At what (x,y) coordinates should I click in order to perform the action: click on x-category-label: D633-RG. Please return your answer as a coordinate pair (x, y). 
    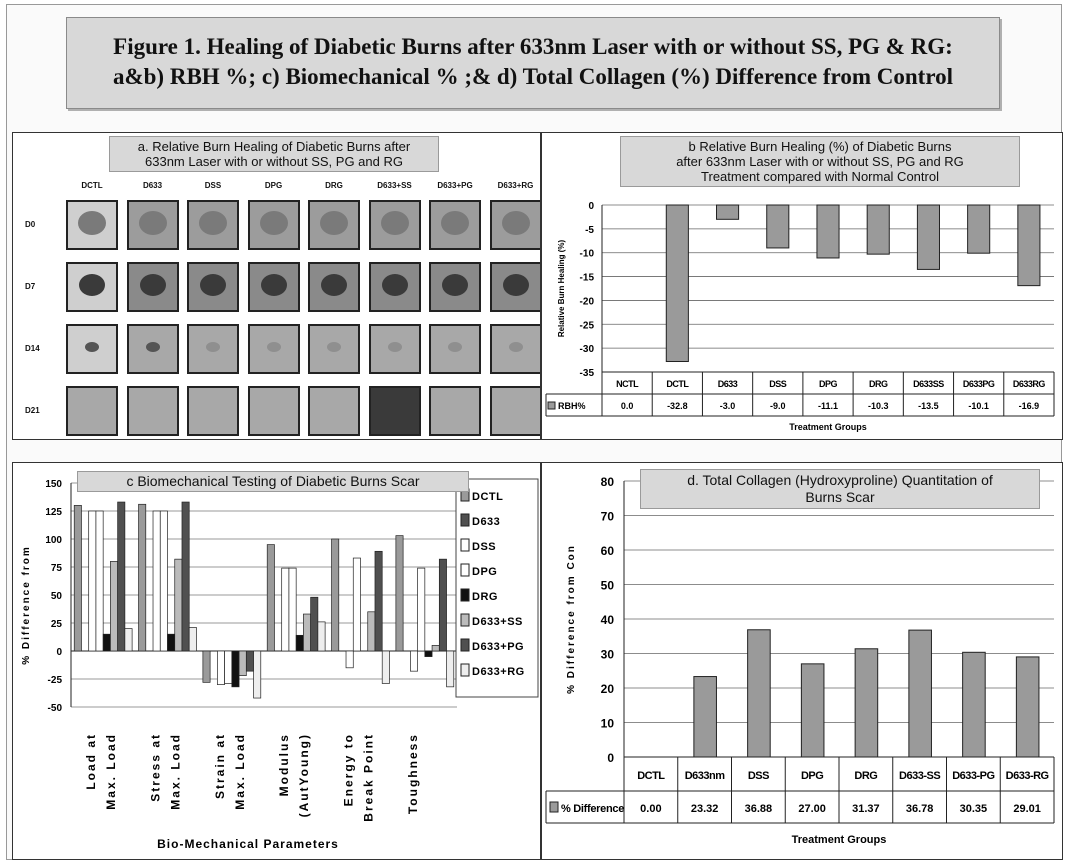
    Looking at the image, I should click on (1027, 776).